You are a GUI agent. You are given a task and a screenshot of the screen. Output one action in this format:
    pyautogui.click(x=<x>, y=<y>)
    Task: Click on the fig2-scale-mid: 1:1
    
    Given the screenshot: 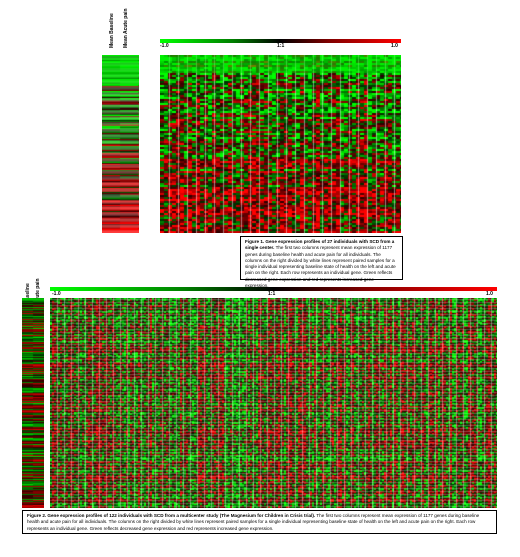 What is the action you would take?
    pyautogui.click(x=272, y=294)
    